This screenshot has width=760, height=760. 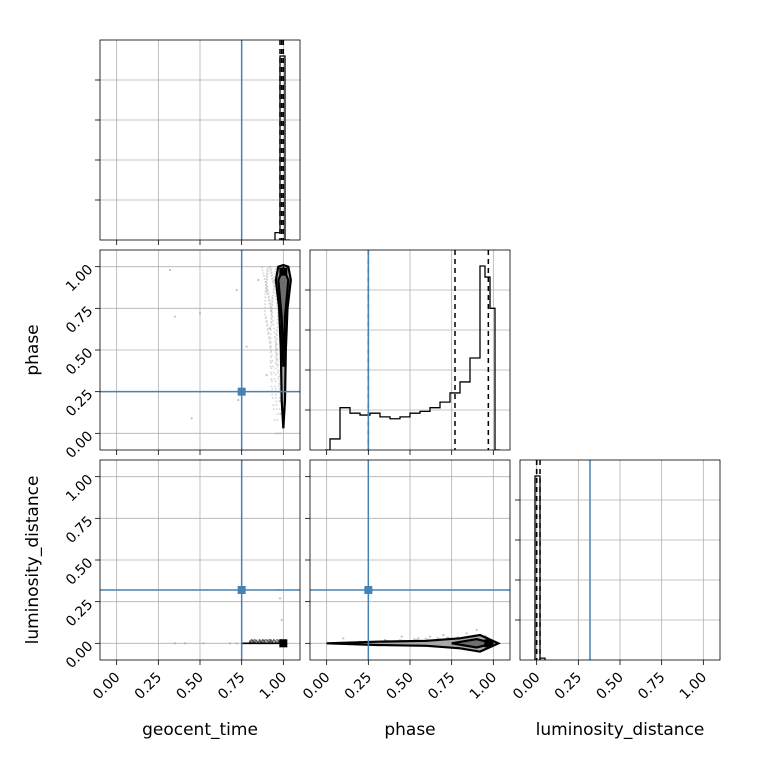 I want to click on panel-phase-vs-geocent_time-ytick-label-2: 0.50, so click(x=79, y=361).